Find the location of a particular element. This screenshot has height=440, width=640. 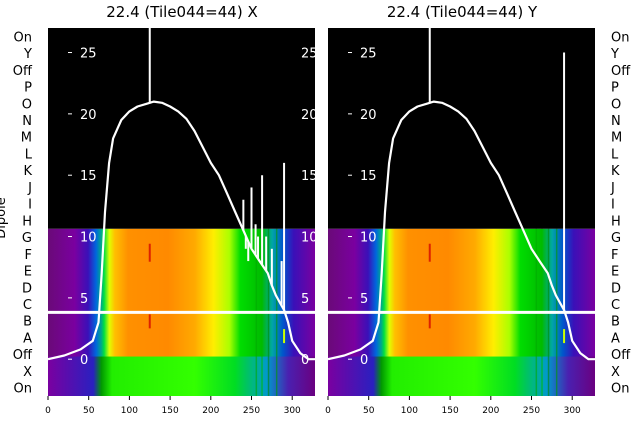

y-axis-label: Dipole is located at coordinates (4, 217).